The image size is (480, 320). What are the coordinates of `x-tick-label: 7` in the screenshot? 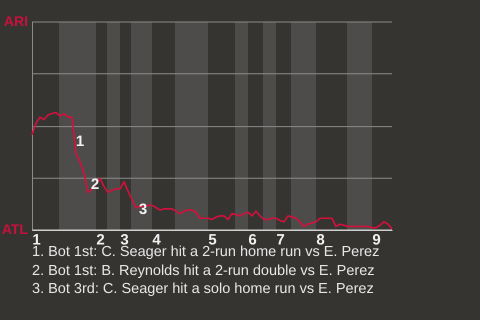 It's located at (280, 240).